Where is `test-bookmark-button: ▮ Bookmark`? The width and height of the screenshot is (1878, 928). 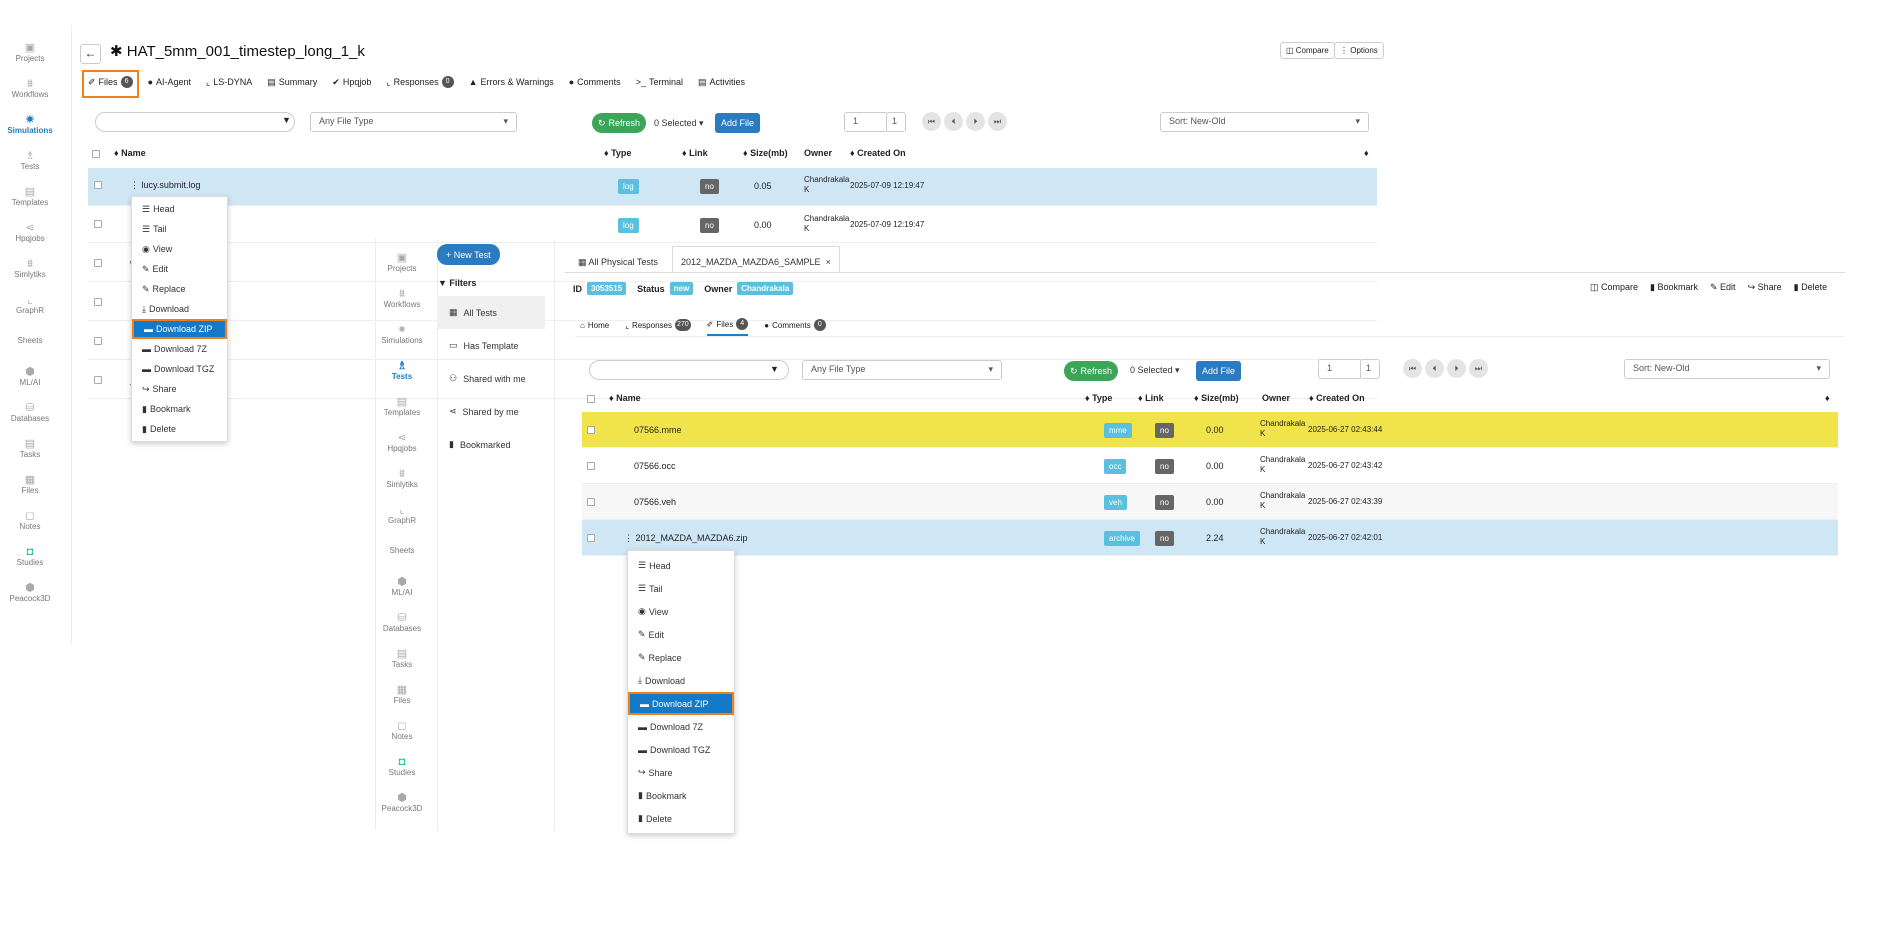 test-bookmark-button: ▮ Bookmark is located at coordinates (1674, 287).